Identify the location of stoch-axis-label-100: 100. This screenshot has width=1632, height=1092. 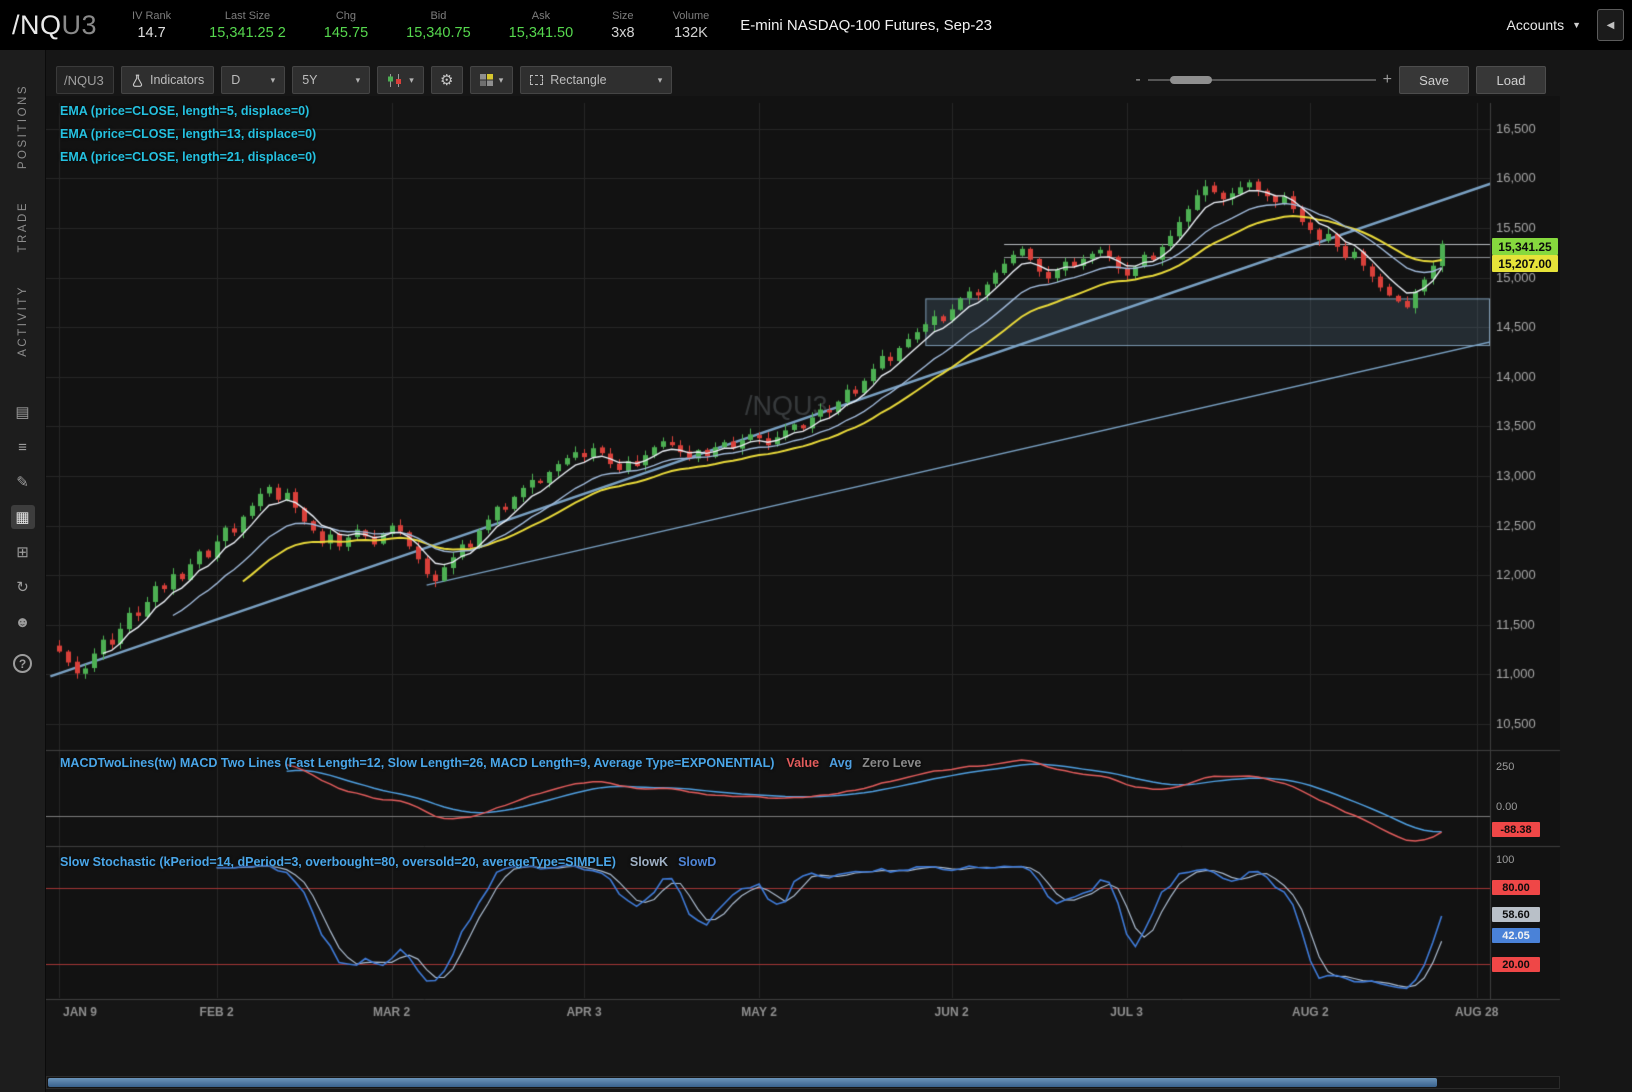
(1505, 860).